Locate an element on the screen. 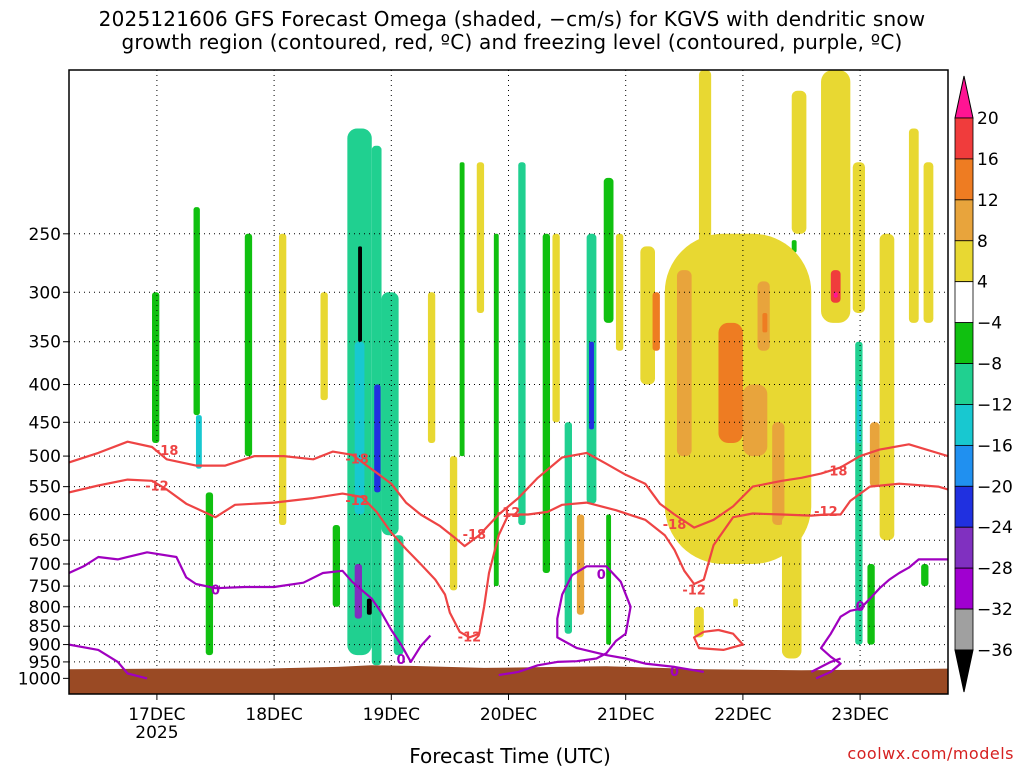 The width and height of the screenshot is (1024, 768). colorbar-label-13: −36 is located at coordinates (995, 651).